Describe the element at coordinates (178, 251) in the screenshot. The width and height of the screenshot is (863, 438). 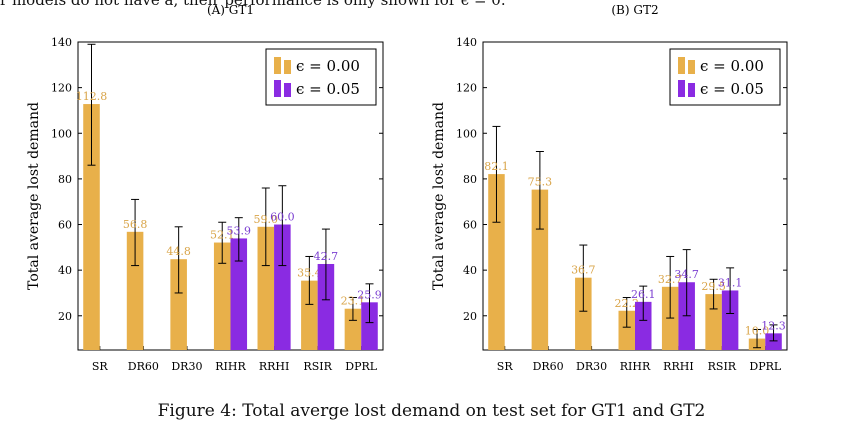
I see `data-label: 44.8` at that location.